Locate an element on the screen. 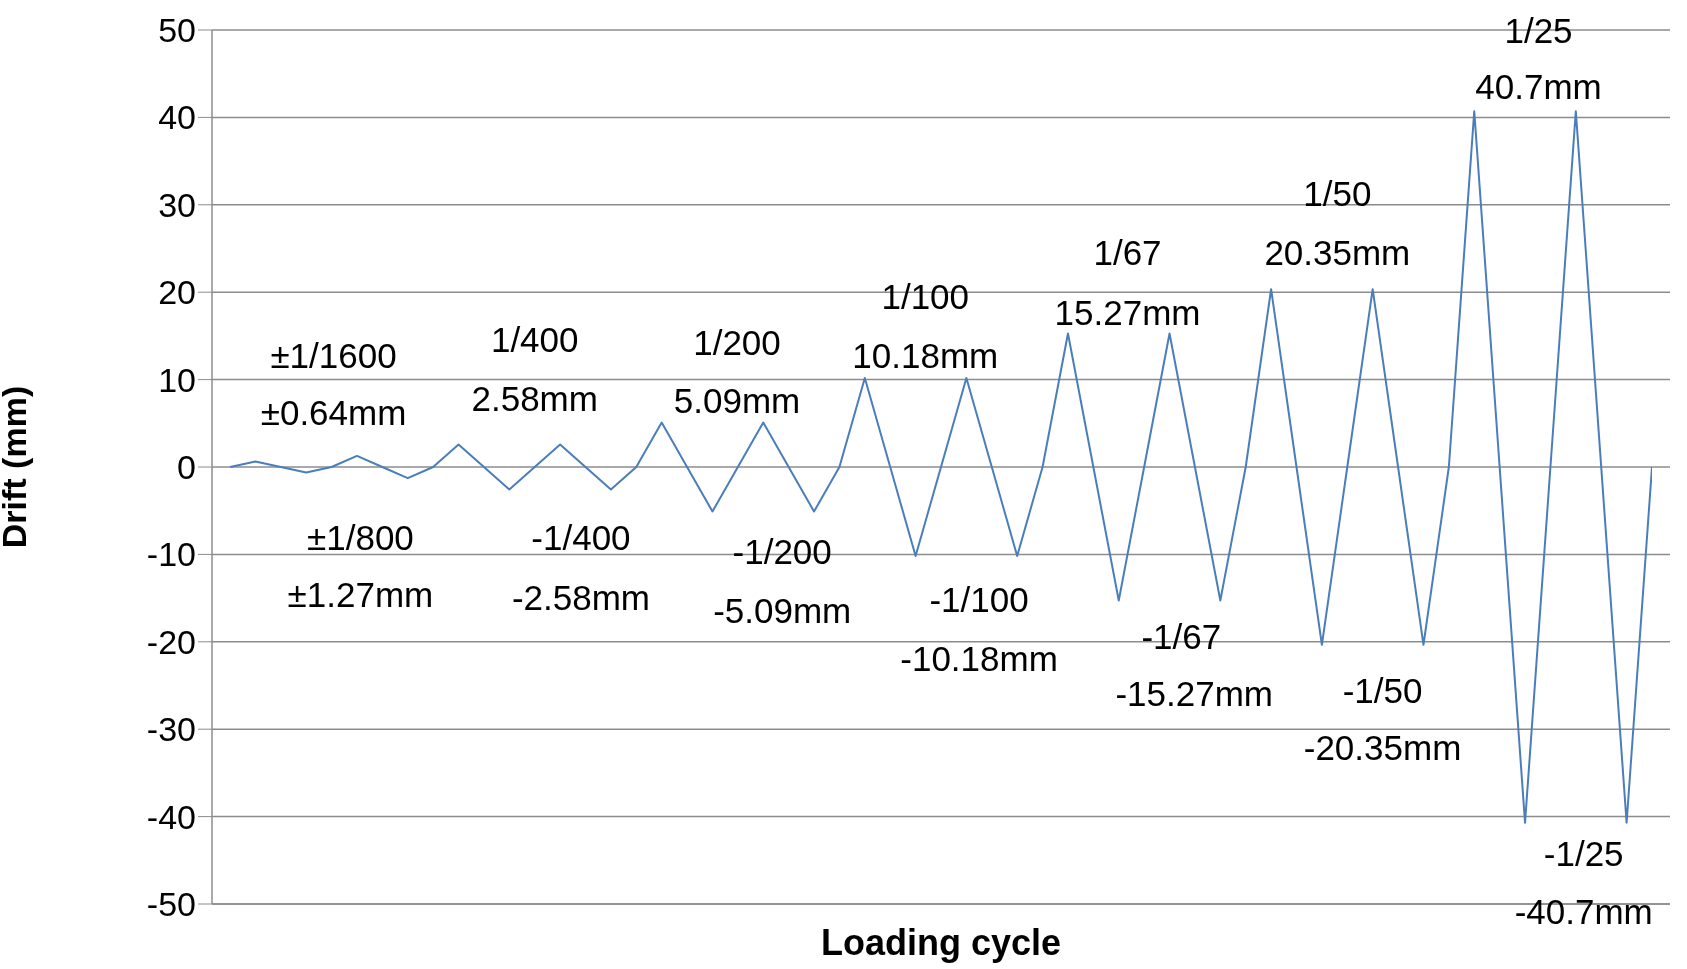 This screenshot has width=1687, height=969. annotation: 5.09mm is located at coordinates (737, 400).